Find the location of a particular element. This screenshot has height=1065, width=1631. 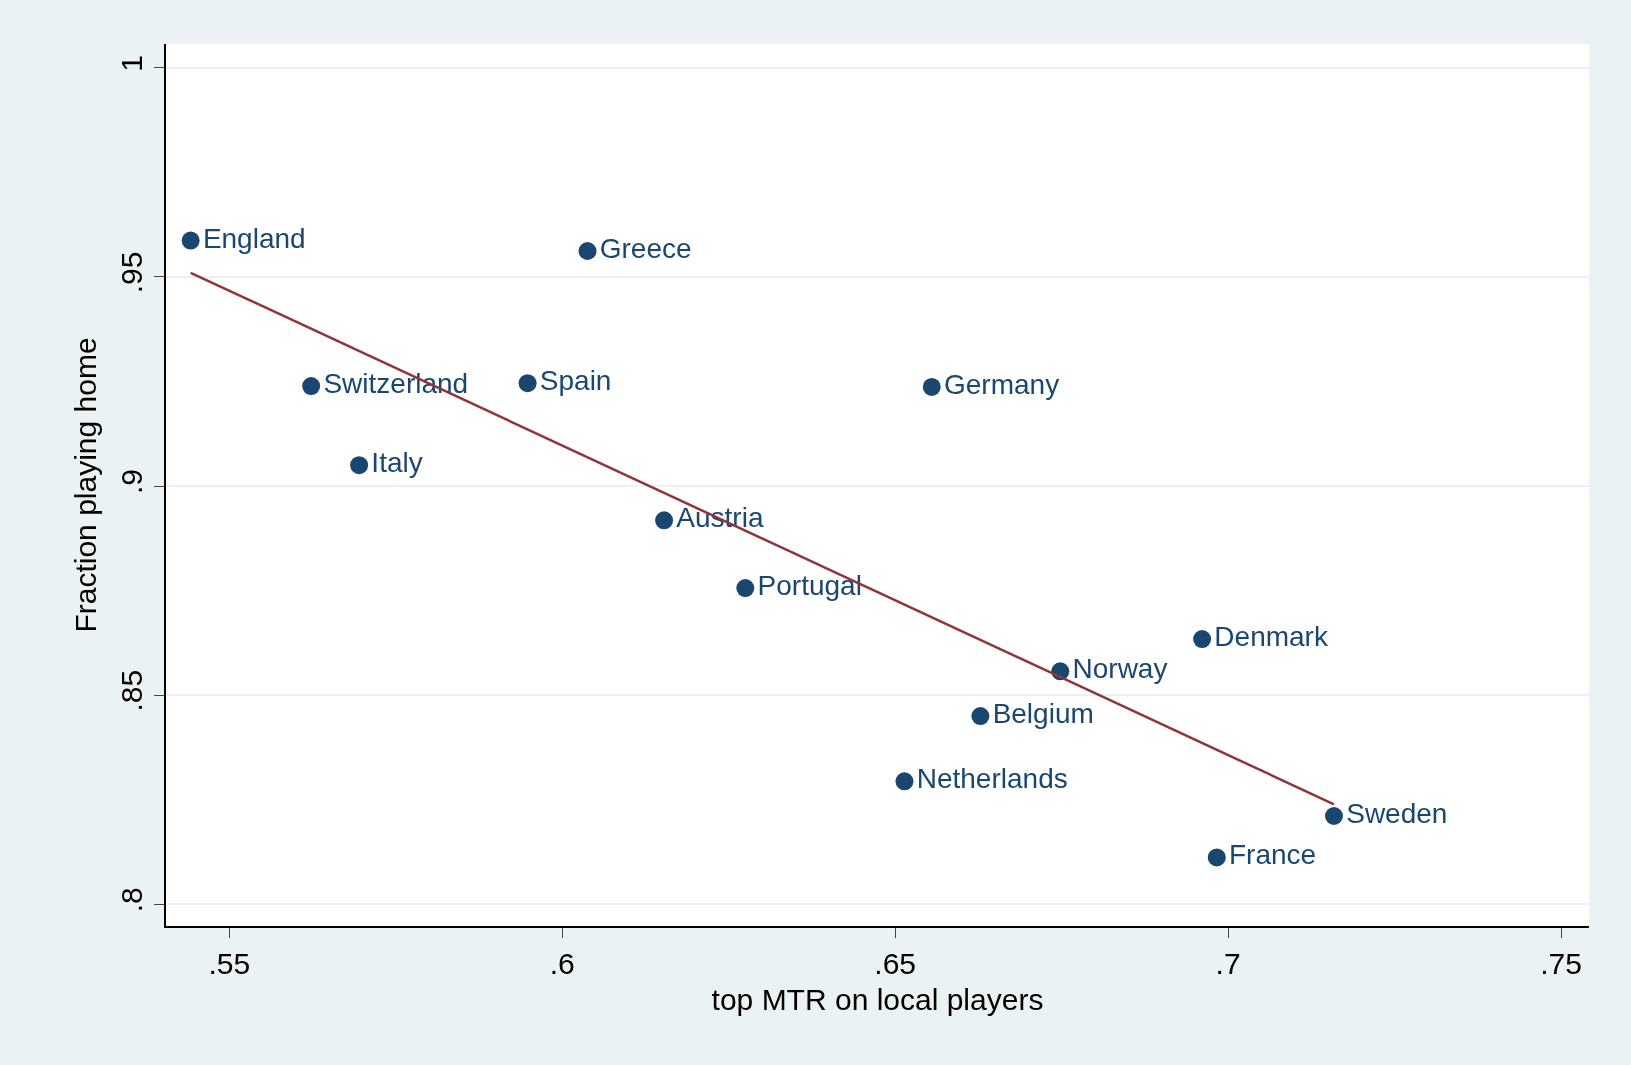

data-label: Sweden is located at coordinates (1397, 814).